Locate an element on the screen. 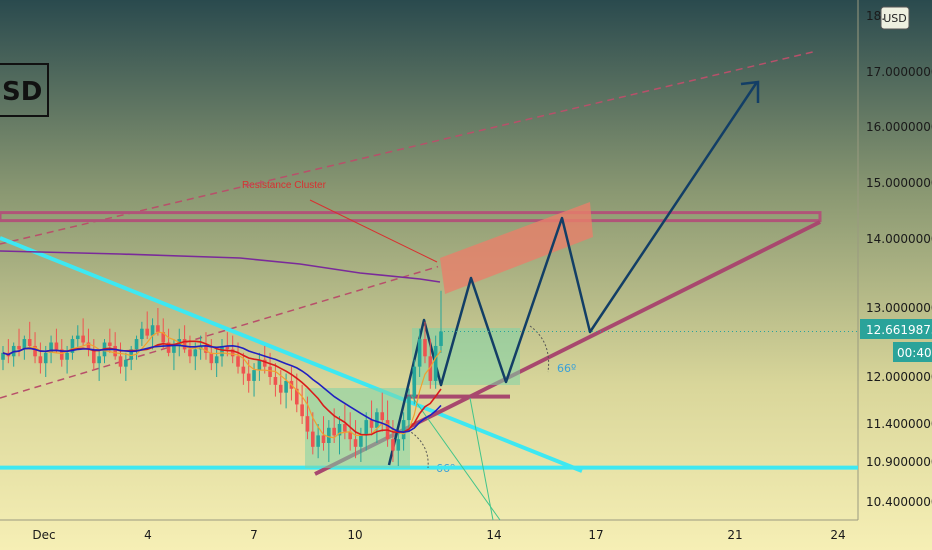  resistance-cluster-label: Resistance Cluster is located at coordinates (284, 185).